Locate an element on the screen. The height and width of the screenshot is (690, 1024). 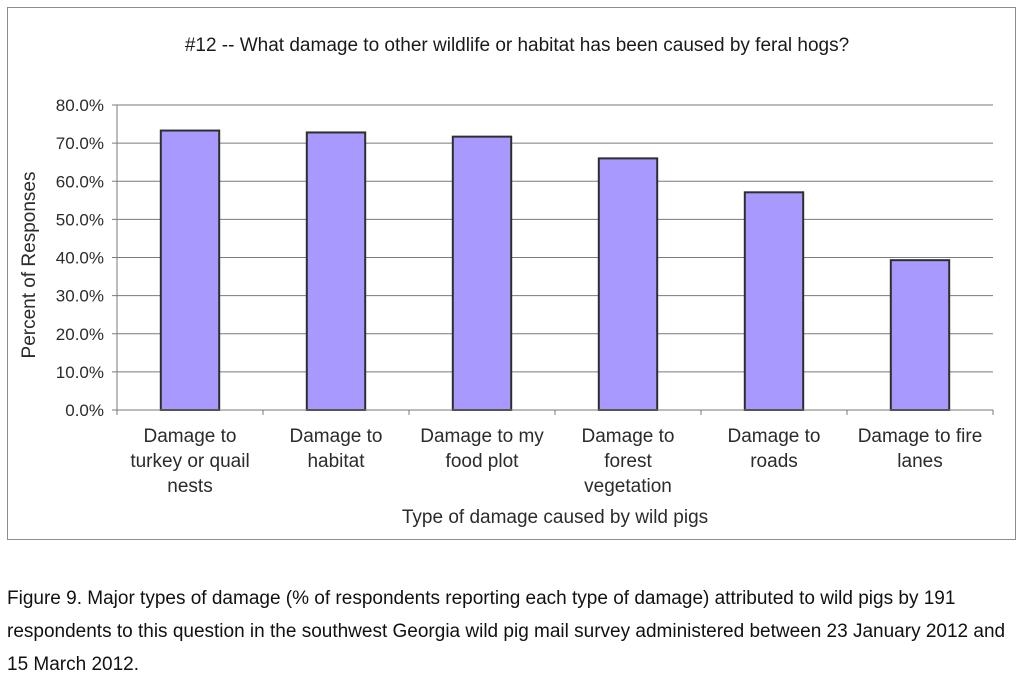
y-tick-label: 30.0% is located at coordinates (80, 296).